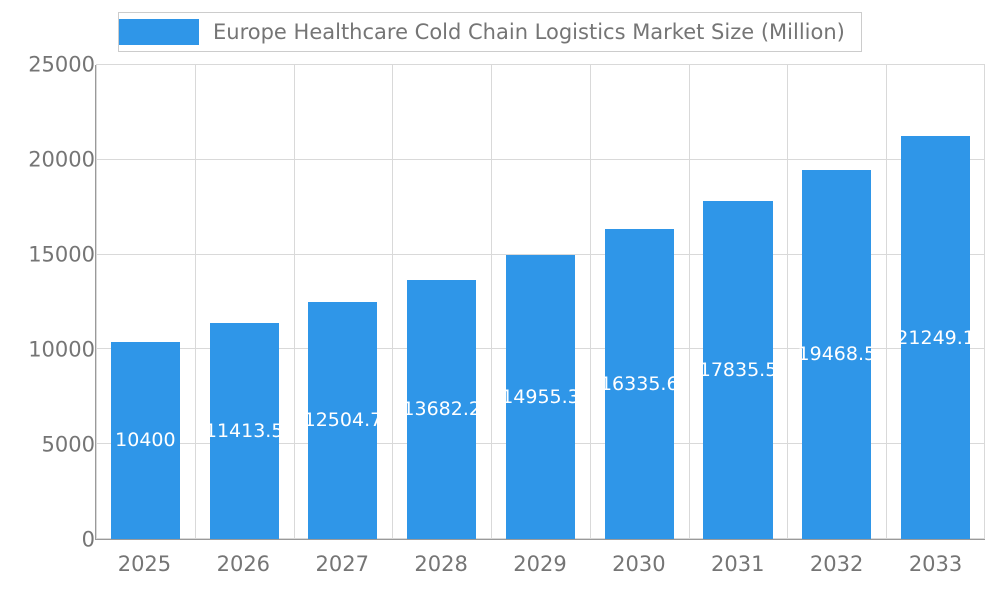 The image size is (1000, 600). I want to click on bar-2031: 17835.5, so click(738, 369).